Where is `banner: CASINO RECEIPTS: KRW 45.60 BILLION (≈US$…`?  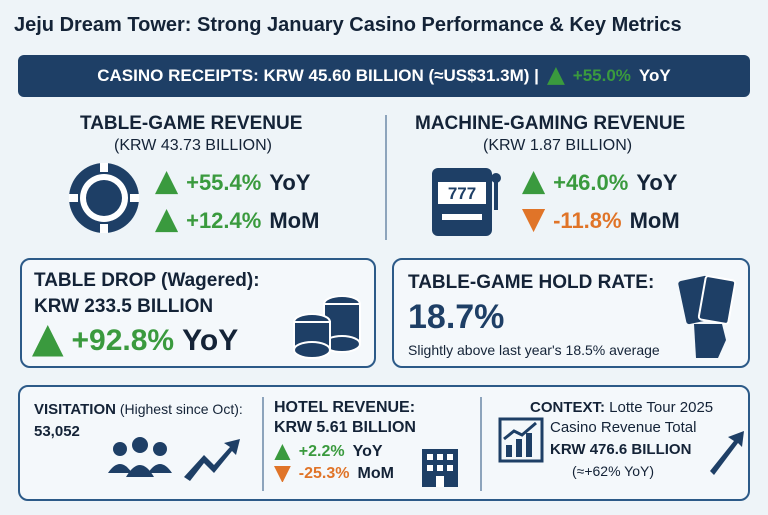 banner: CASINO RECEIPTS: KRW 45.60 BILLION (≈US$… is located at coordinates (384, 76).